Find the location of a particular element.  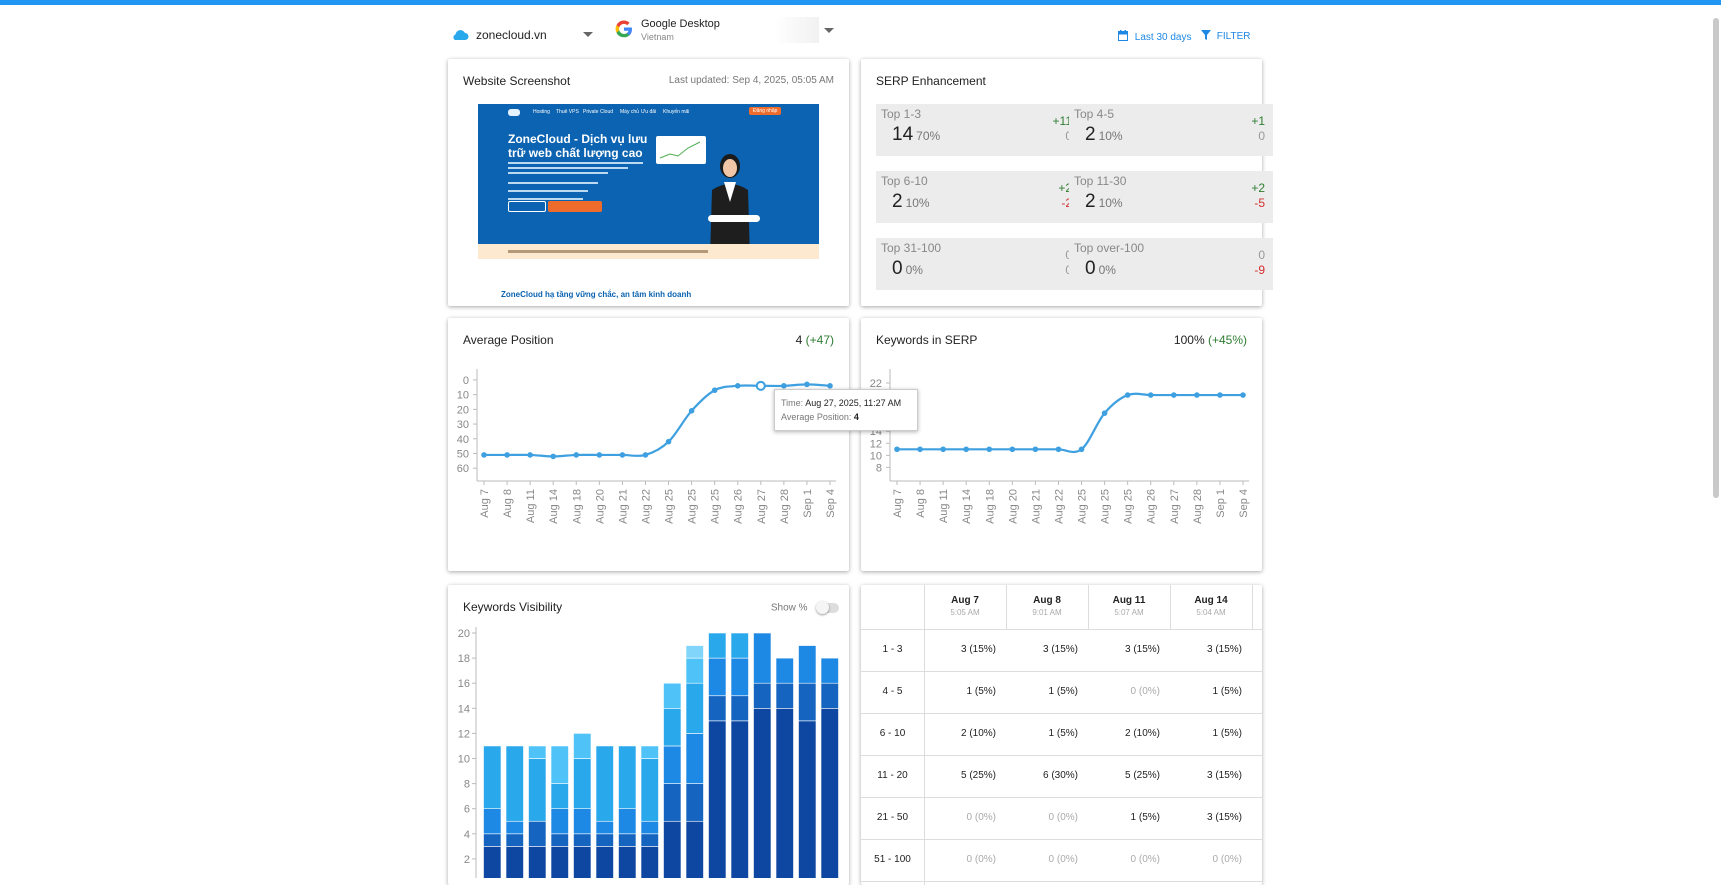

show-percent-toggle: Show % is located at coordinates (805, 608).